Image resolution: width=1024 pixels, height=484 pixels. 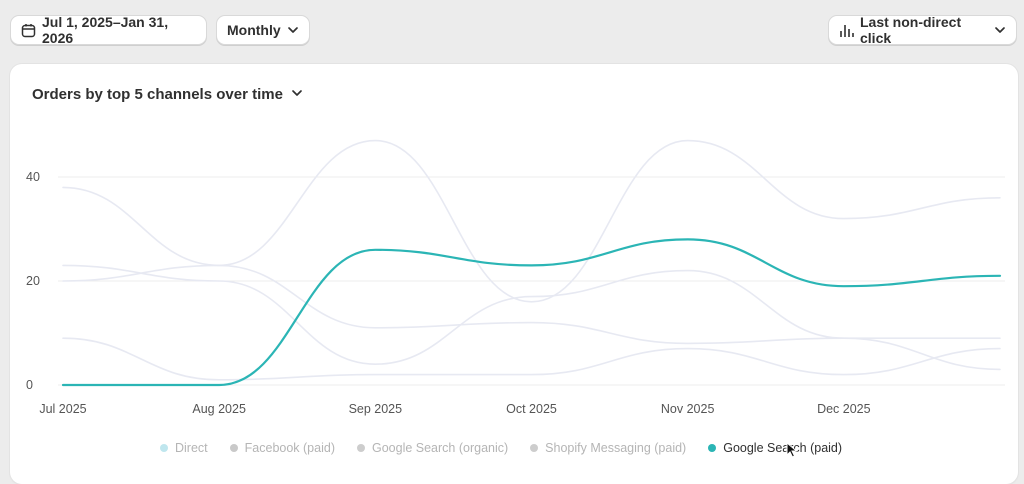 I want to click on attribution-model-button: Last non-direct click, so click(x=922, y=30).